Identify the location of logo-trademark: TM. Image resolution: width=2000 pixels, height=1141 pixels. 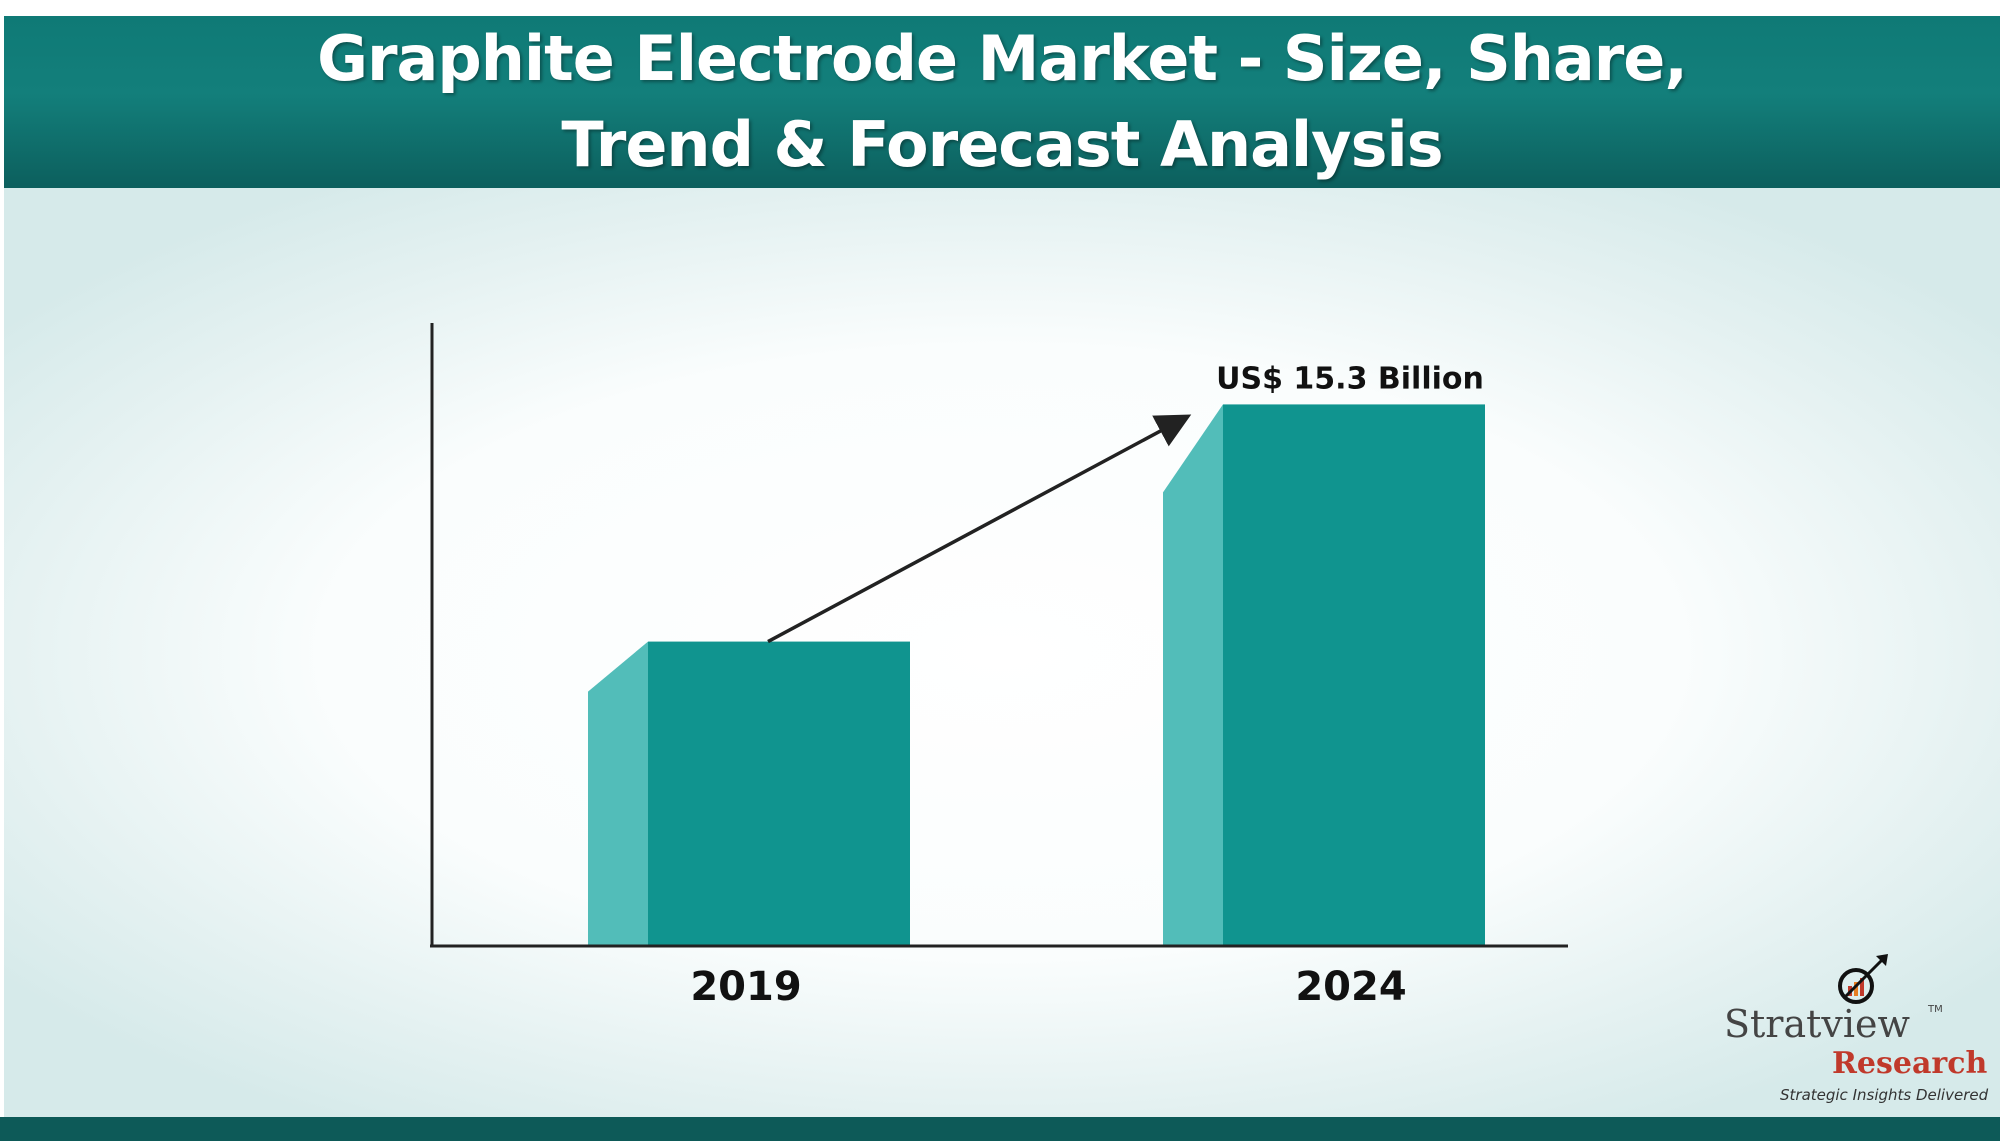
(1935, 1009).